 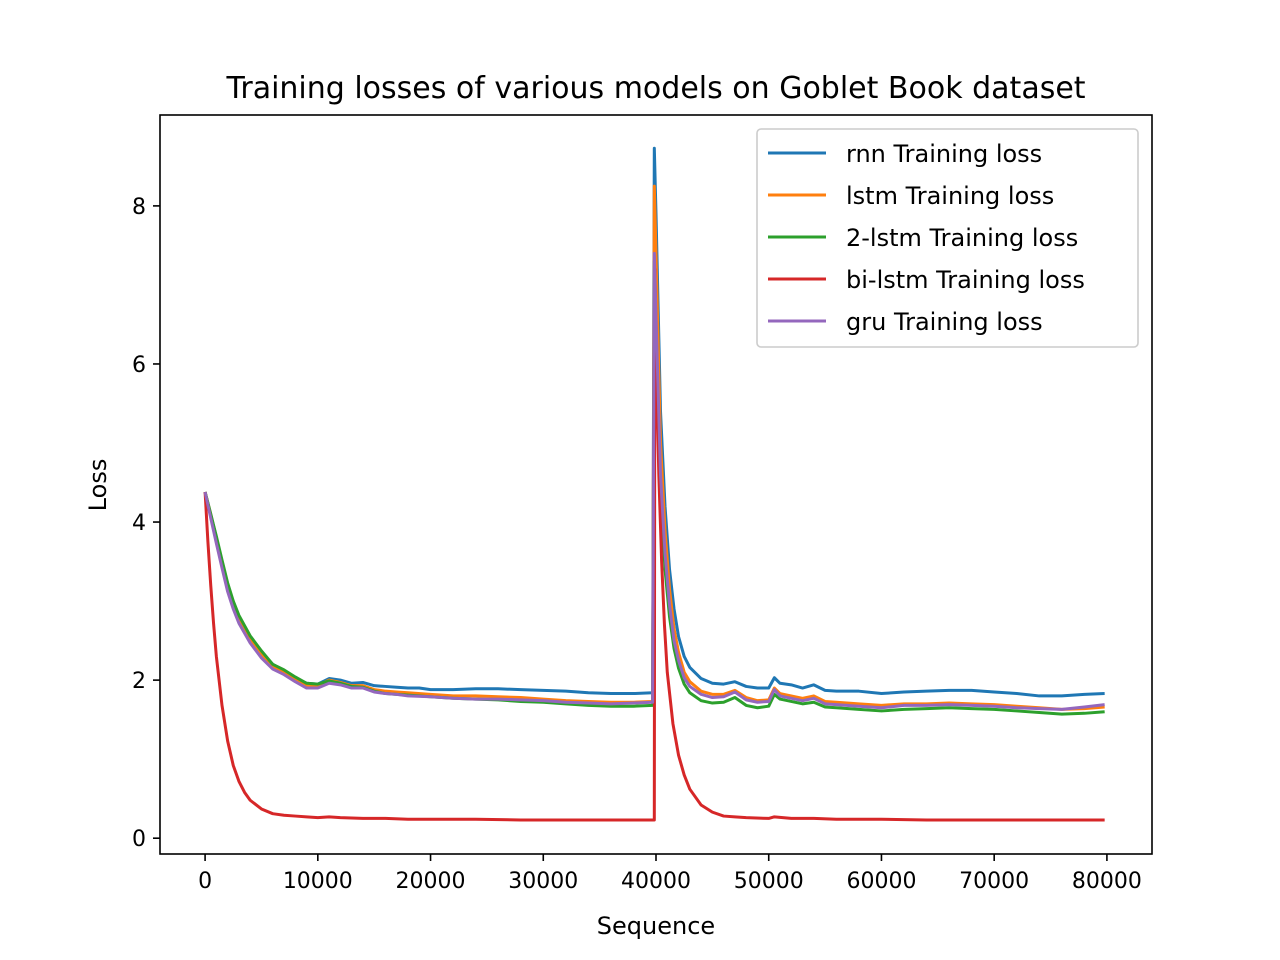 I want to click on x-axis-label: Sequence, so click(x=656, y=926).